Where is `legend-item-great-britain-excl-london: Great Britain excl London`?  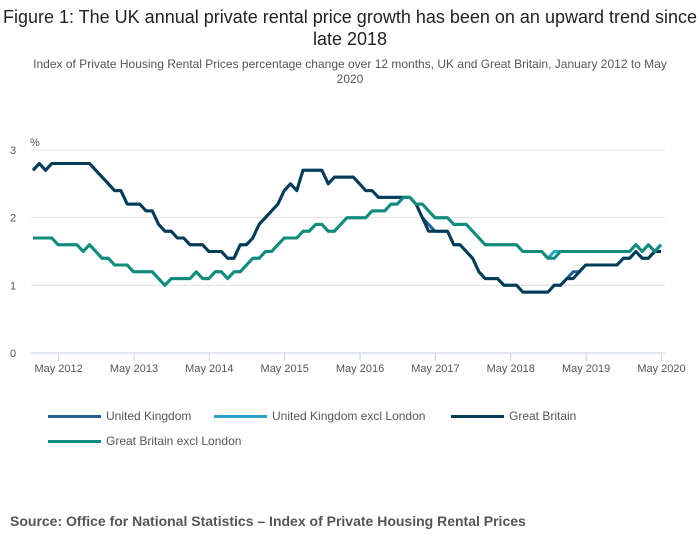 legend-item-great-britain-excl-london: Great Britain excl London is located at coordinates (144, 441).